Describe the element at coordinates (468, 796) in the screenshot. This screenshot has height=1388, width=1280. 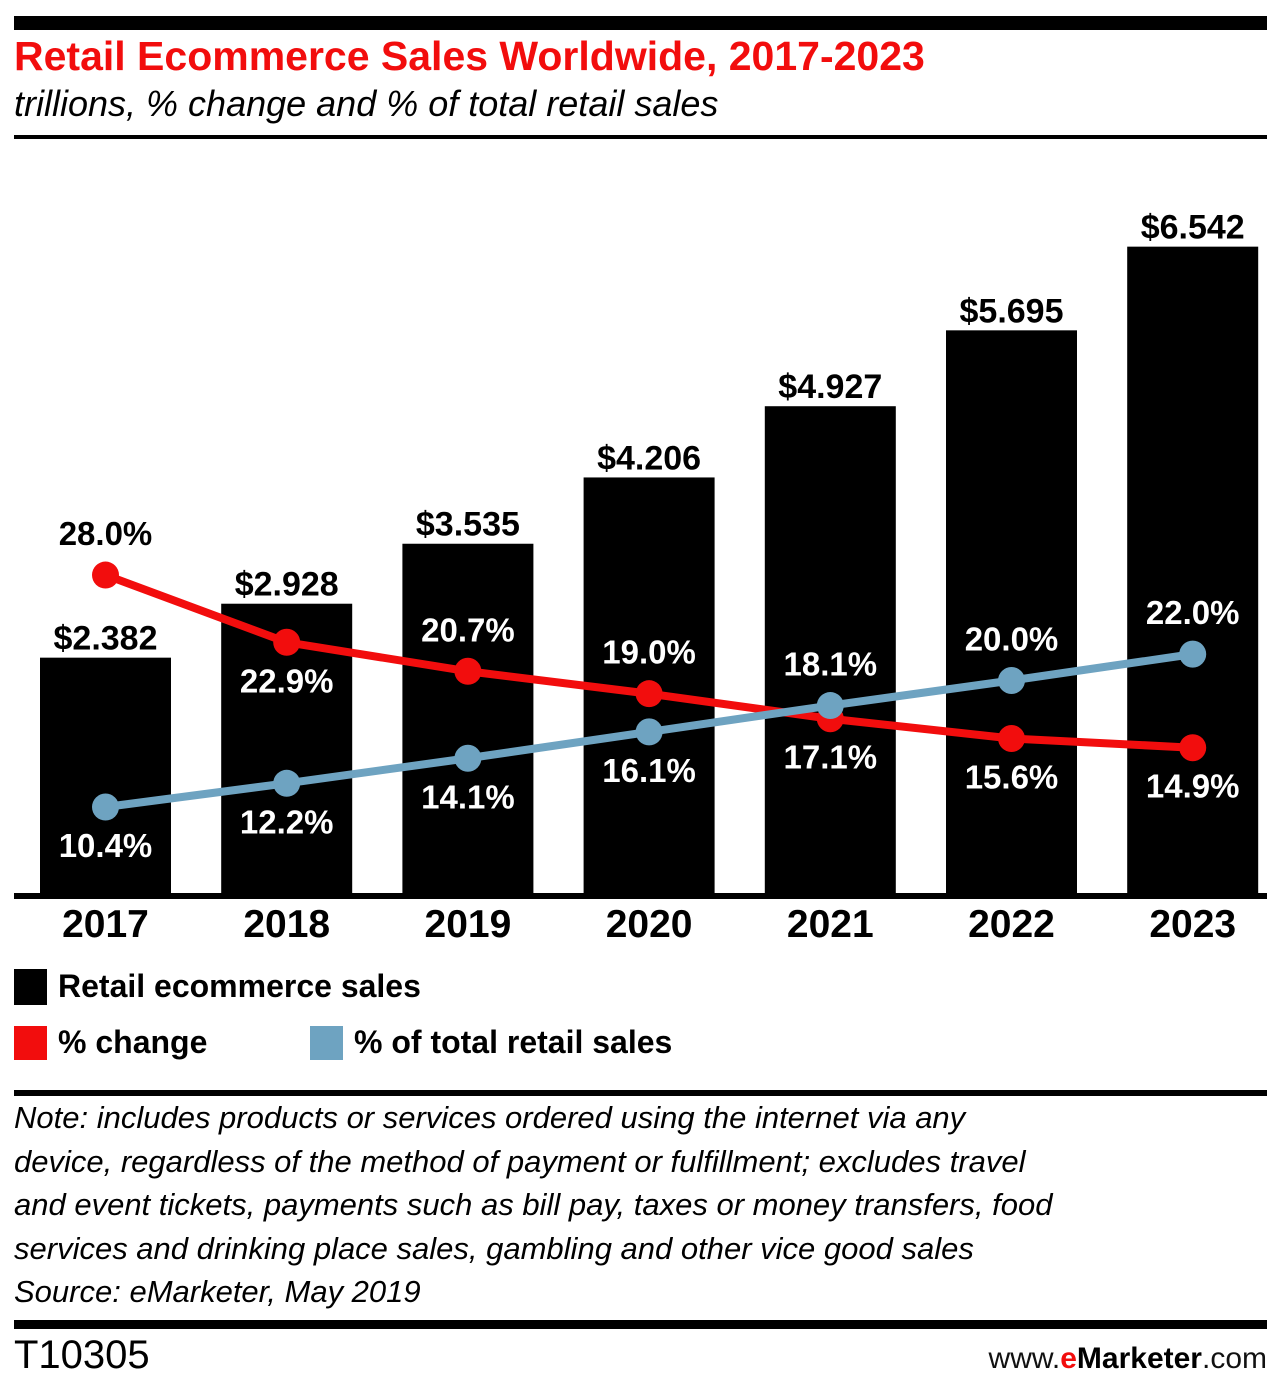
I see `point-label-pct-of-total-2019: 14.1%` at that location.